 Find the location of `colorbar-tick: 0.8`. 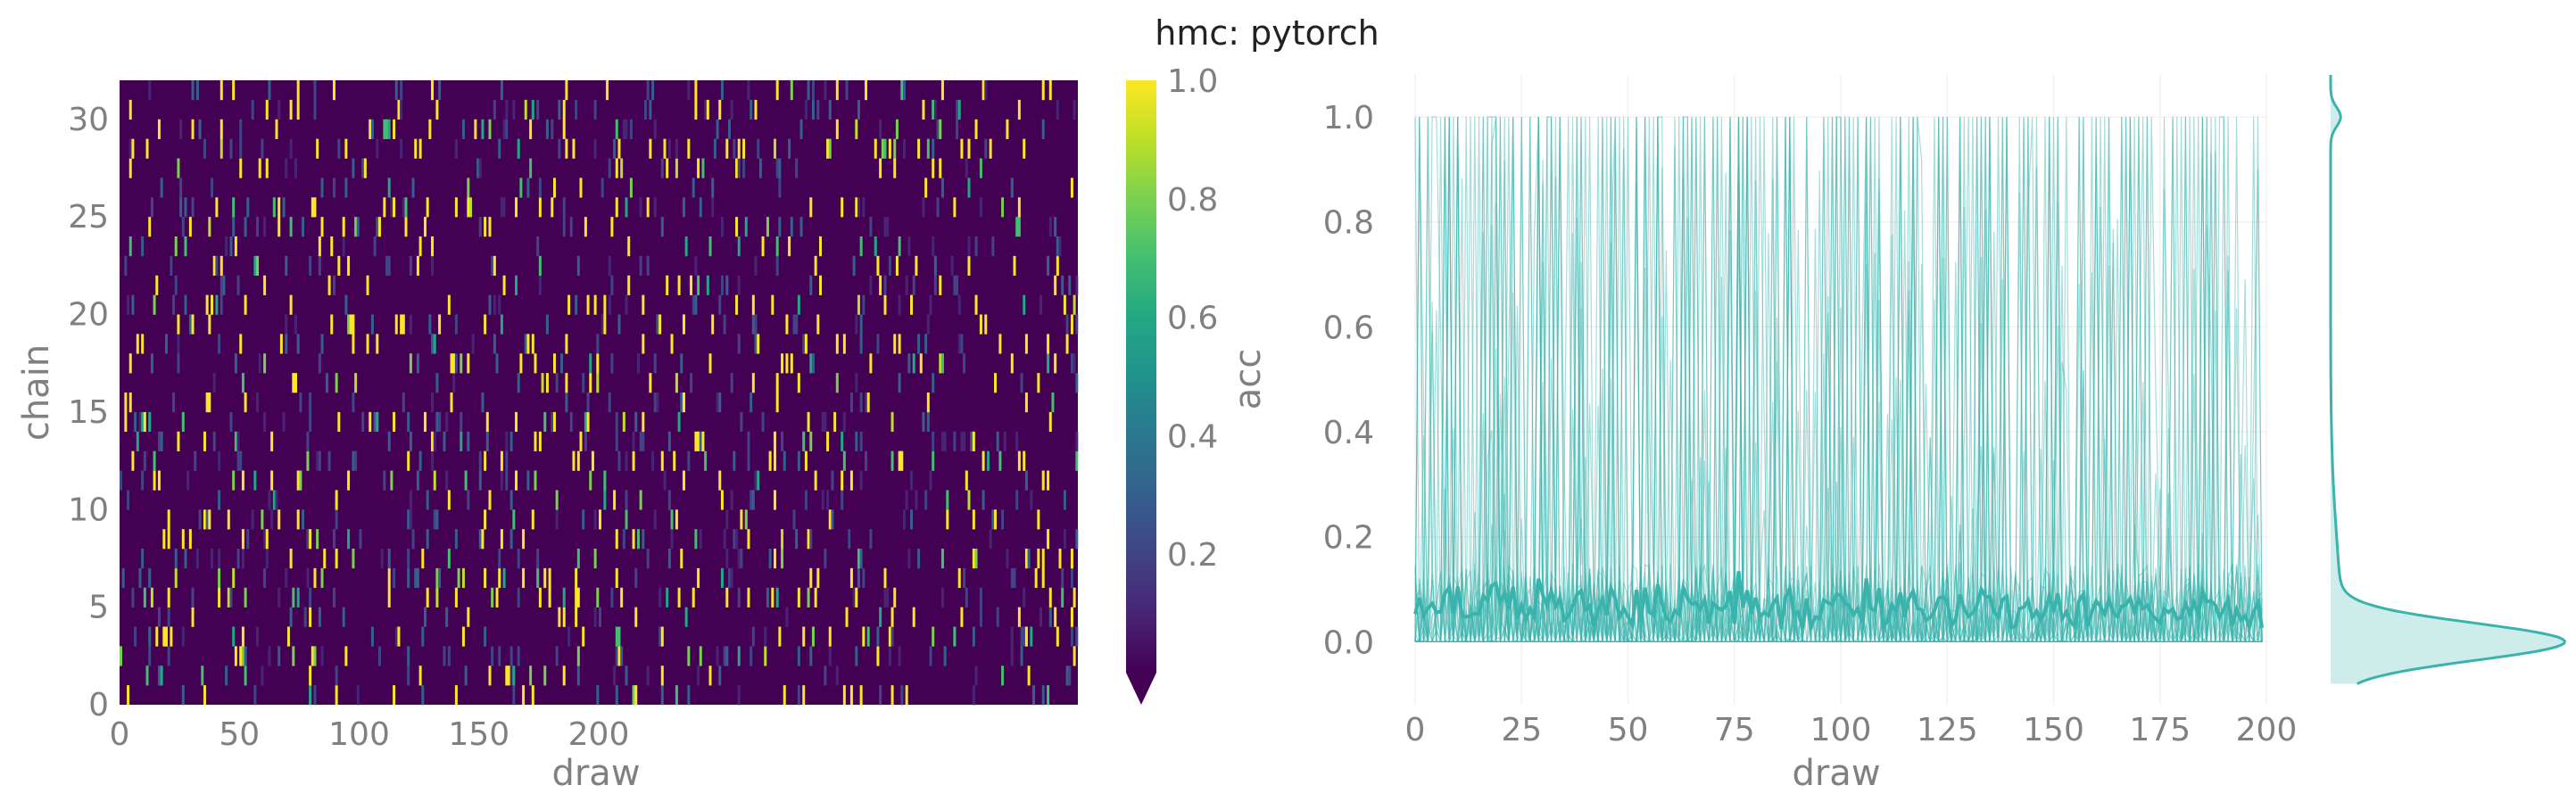

colorbar-tick: 0.8 is located at coordinates (1192, 200).